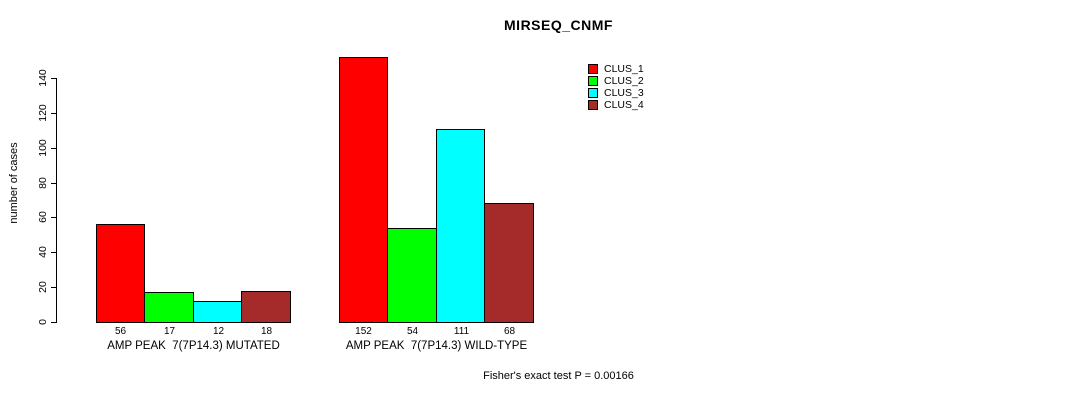 The image size is (1090, 400). I want to click on chart-title: MIRSEQ_CNMF, so click(558, 25).